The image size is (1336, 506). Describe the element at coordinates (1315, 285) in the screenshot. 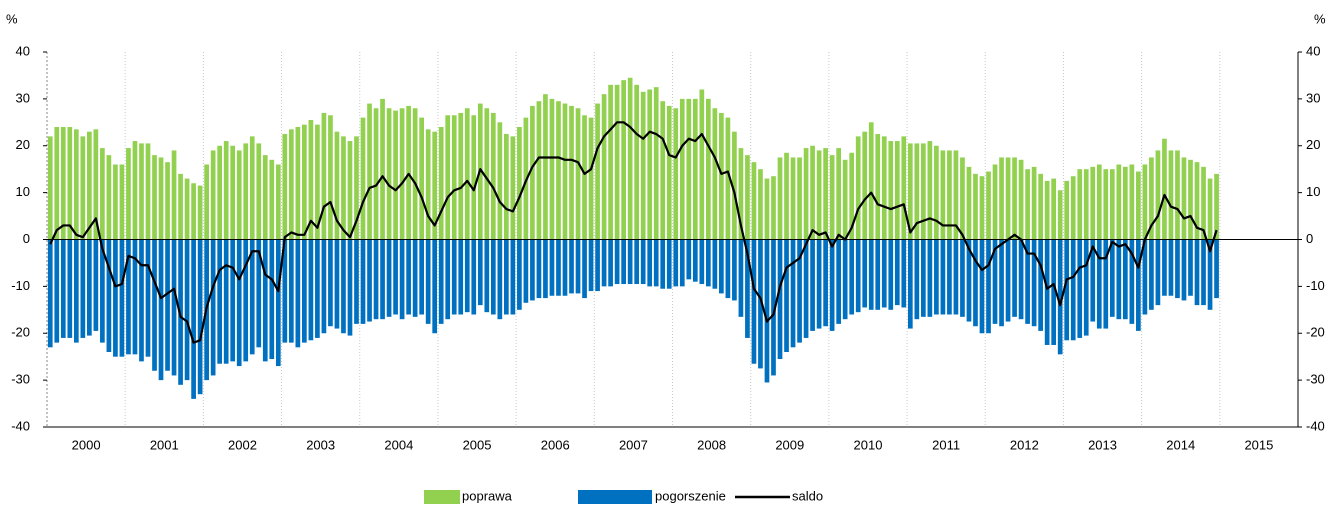

I see `y2-tick-label: -10` at that location.